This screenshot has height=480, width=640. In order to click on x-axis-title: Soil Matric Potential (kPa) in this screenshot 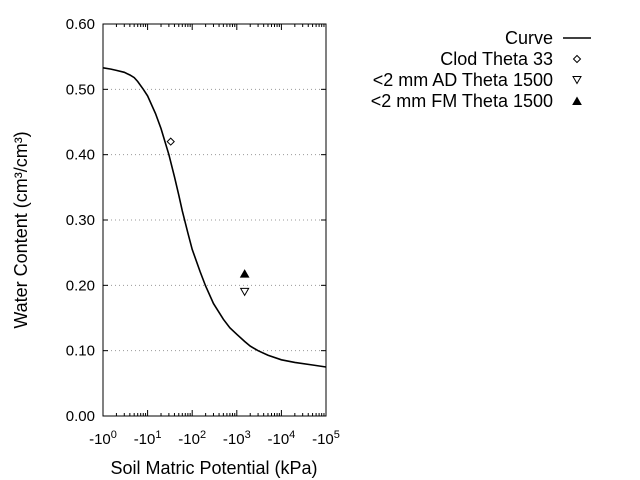, I will do `click(213, 468)`.